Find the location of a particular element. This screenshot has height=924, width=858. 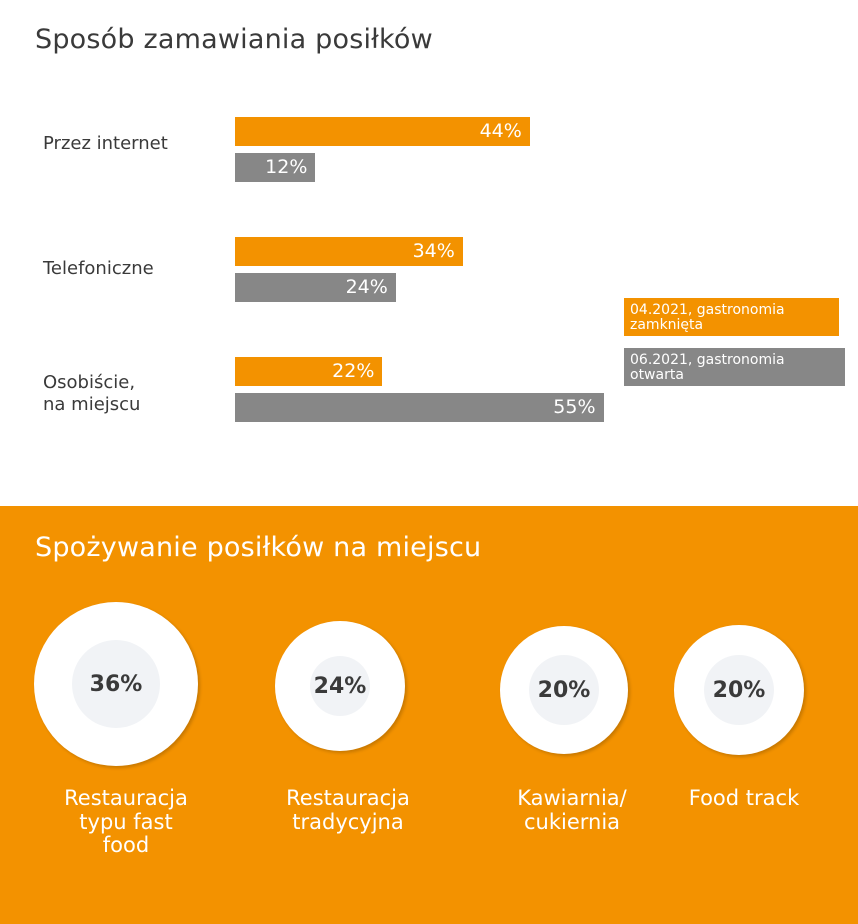

bar: 55% is located at coordinates (419, 407).